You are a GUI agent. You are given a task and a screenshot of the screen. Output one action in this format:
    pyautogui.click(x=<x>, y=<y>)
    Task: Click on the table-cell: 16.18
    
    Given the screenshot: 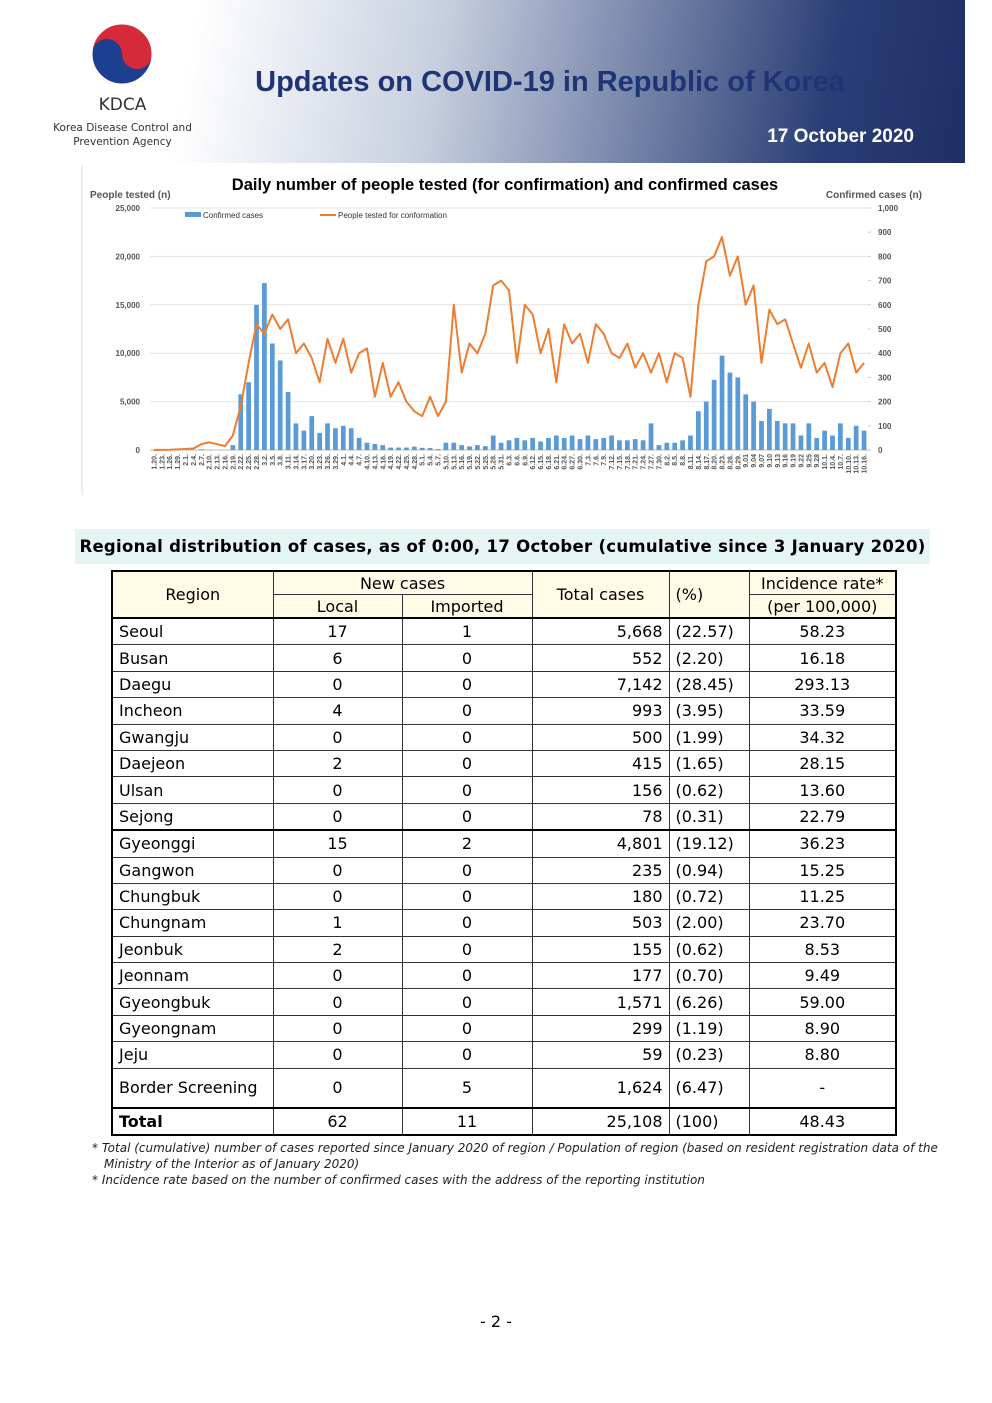 What is the action you would take?
    pyautogui.click(x=822, y=658)
    